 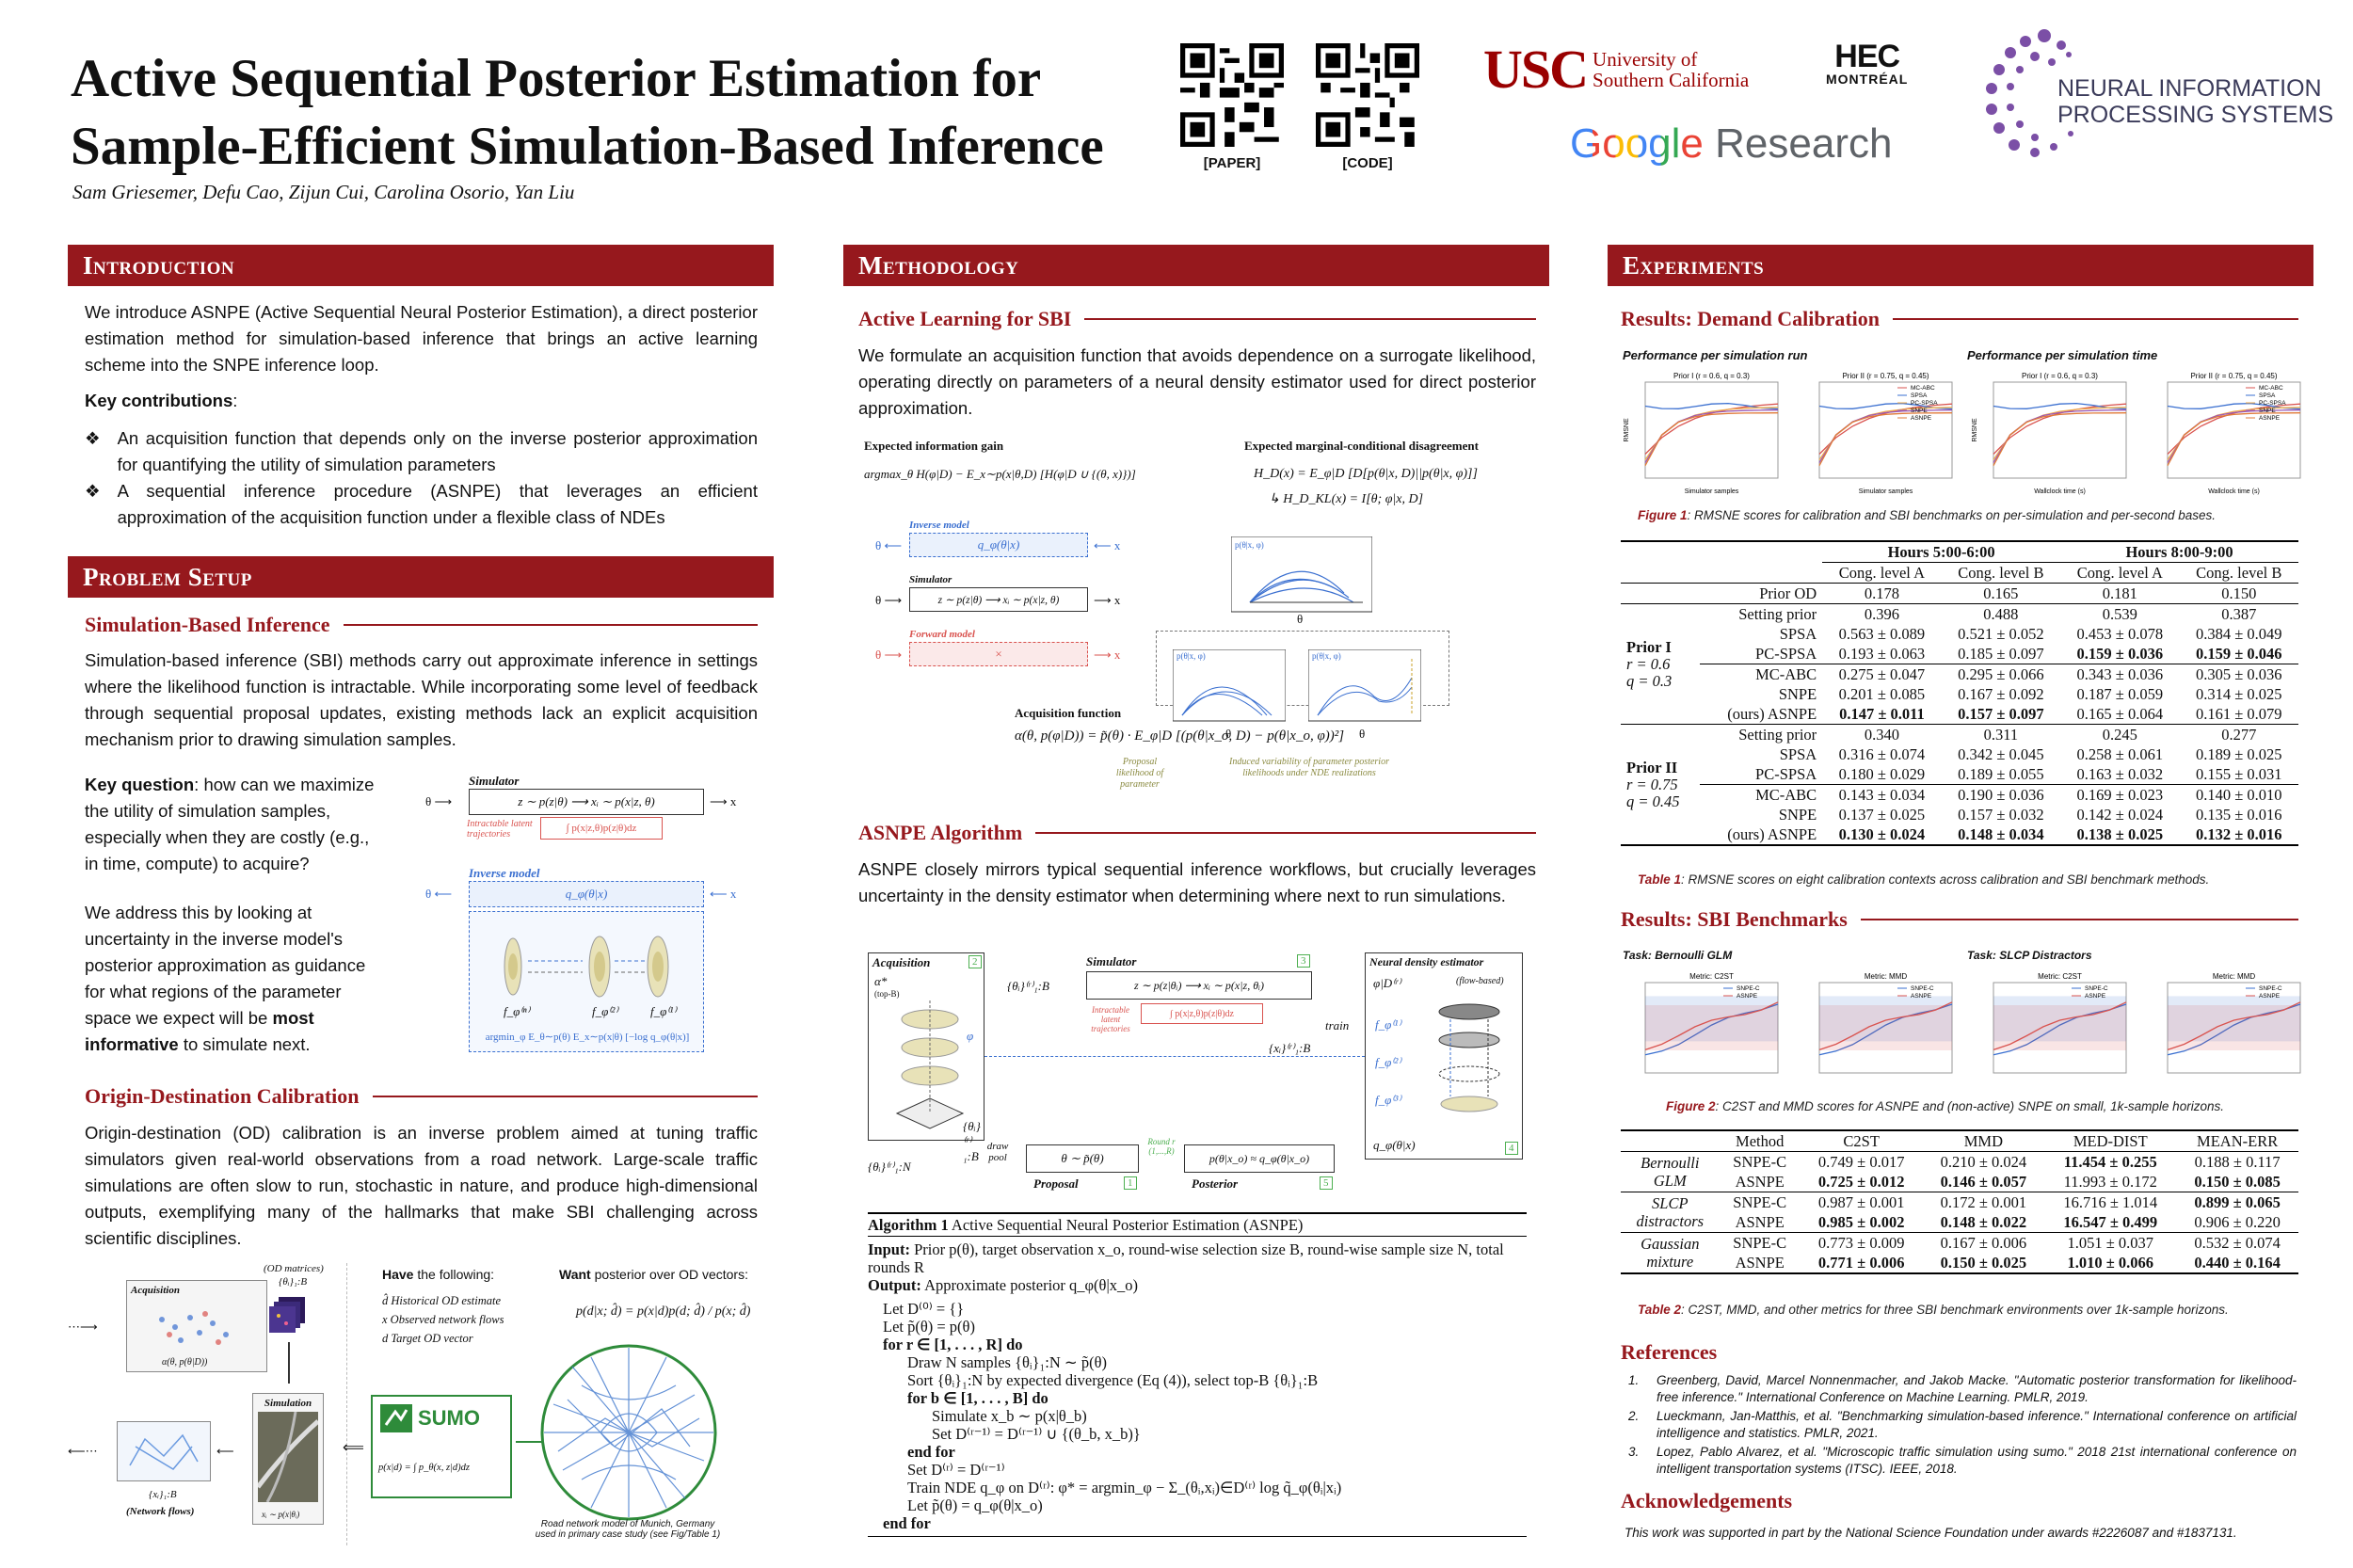 What do you see at coordinates (2239, 834) in the screenshot?
I see `table-cell: 0.132 ± 0.016` at bounding box center [2239, 834].